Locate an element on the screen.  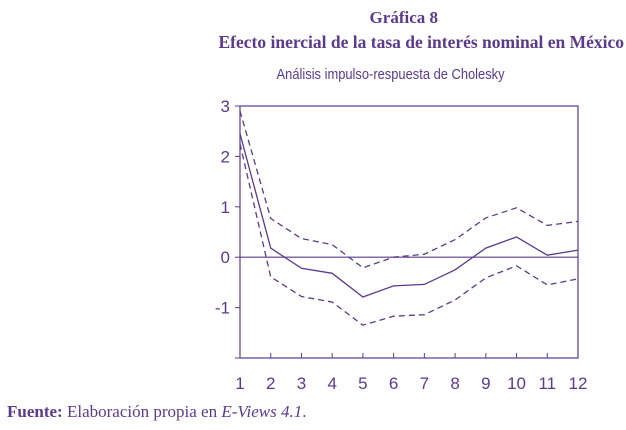
x-tick-label: 12 is located at coordinates (578, 383).